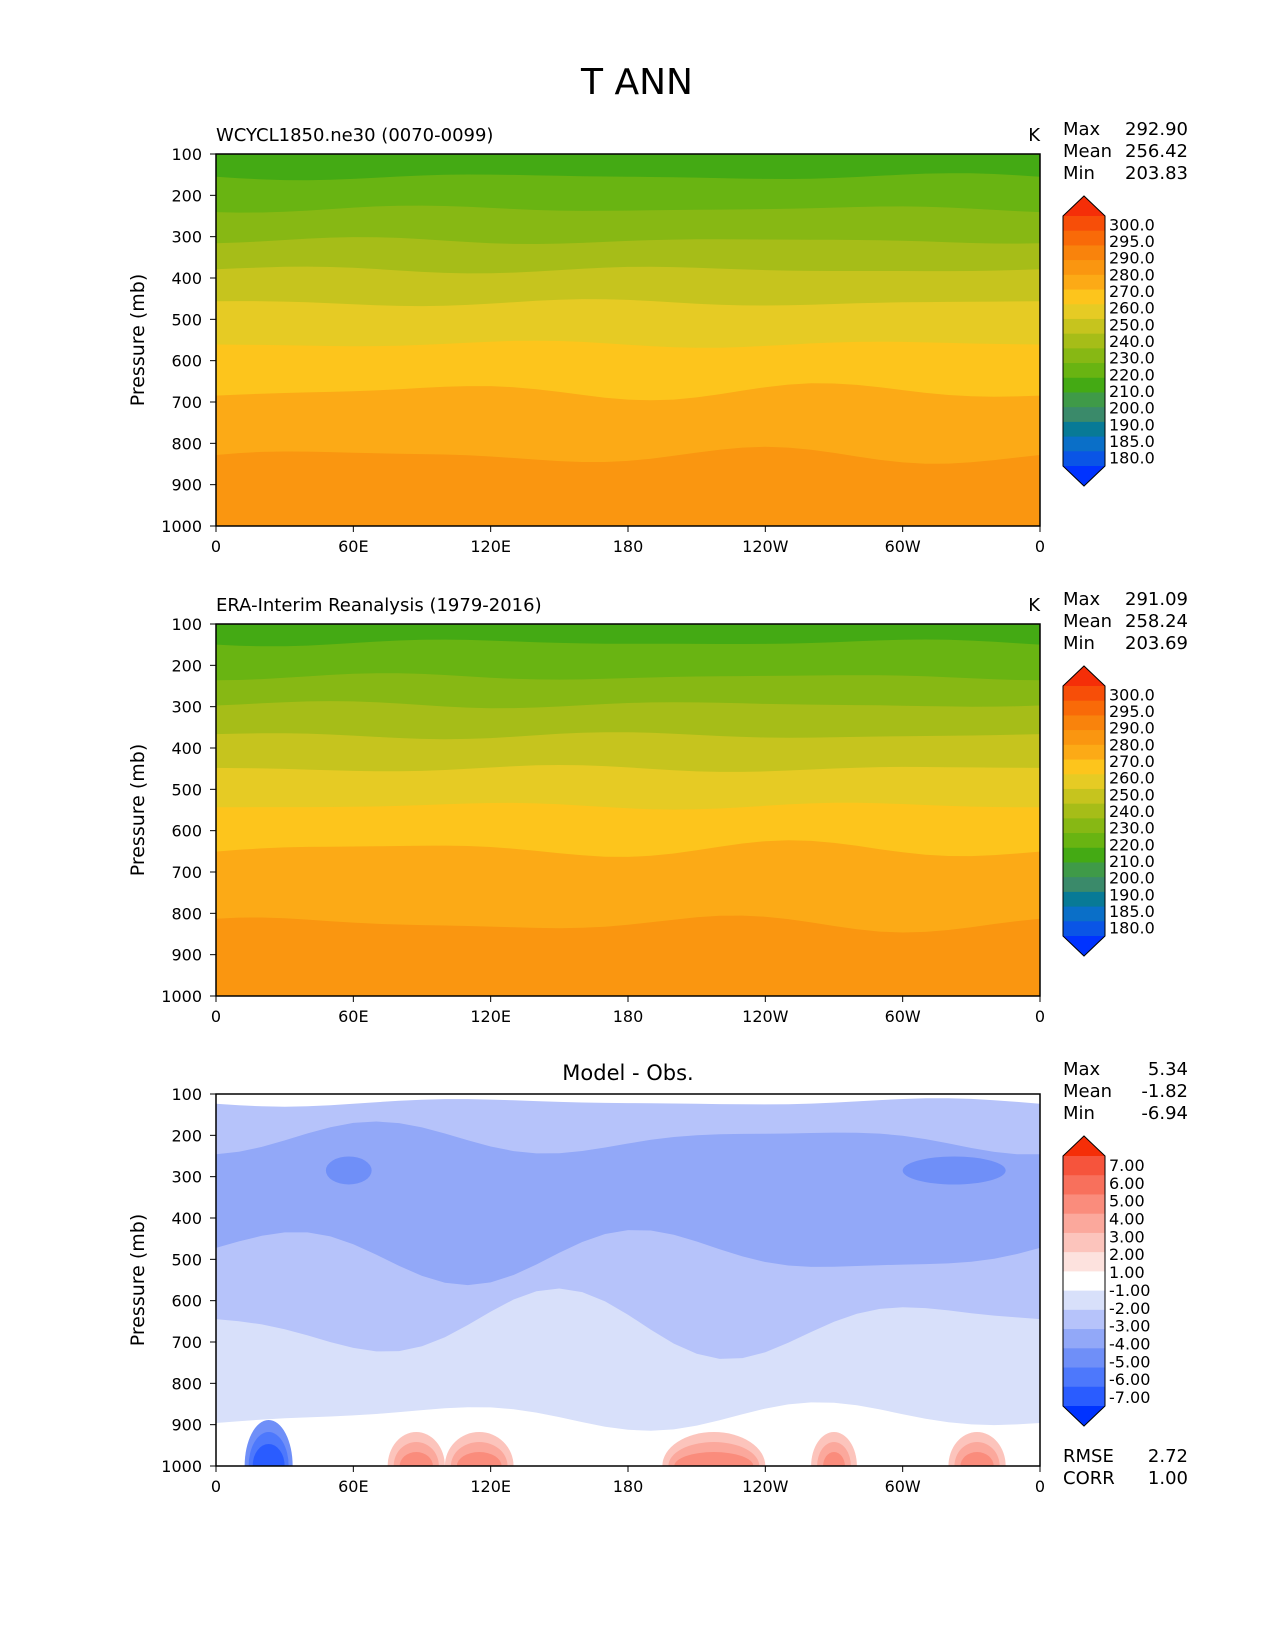 This screenshot has width=1275, height=1650. What do you see at coordinates (1127, 1254) in the screenshot?
I see `colorbar-label: 2.00` at bounding box center [1127, 1254].